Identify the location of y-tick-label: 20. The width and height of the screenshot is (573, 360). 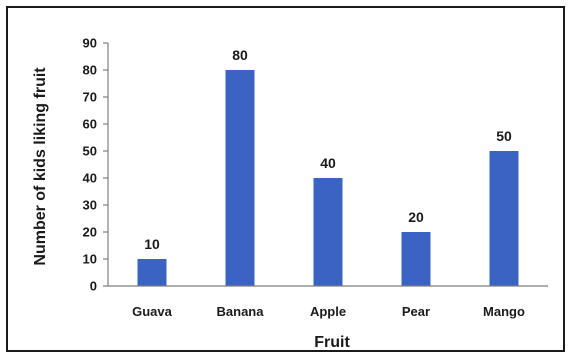
(90, 232).